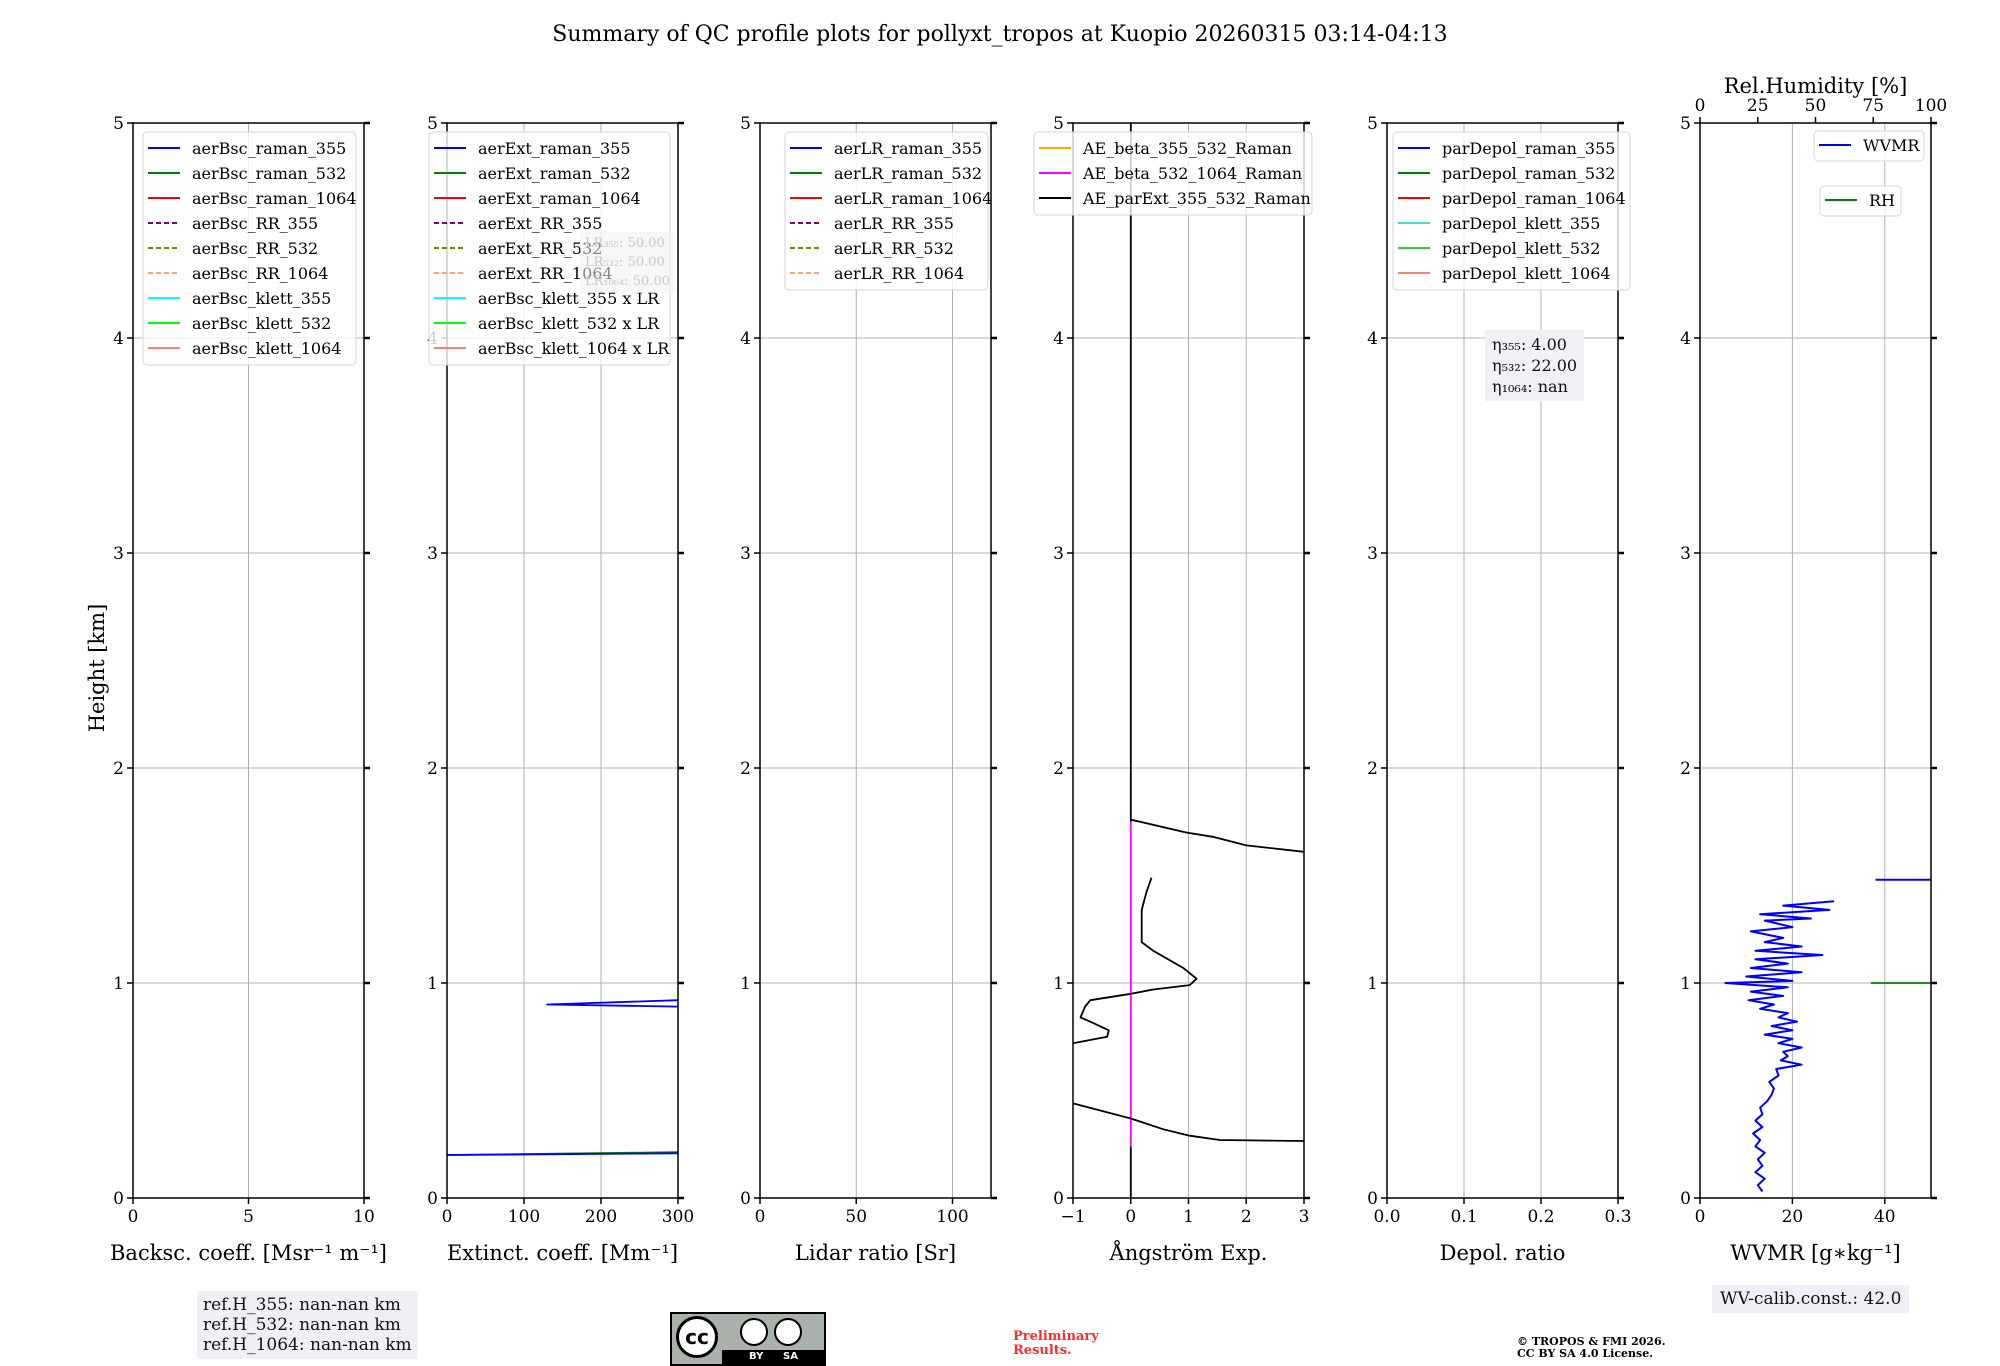 The image size is (2000, 1366). What do you see at coordinates (875, 1253) in the screenshot?
I see `x-axis-label: Lidar ratio [Sr]` at bounding box center [875, 1253].